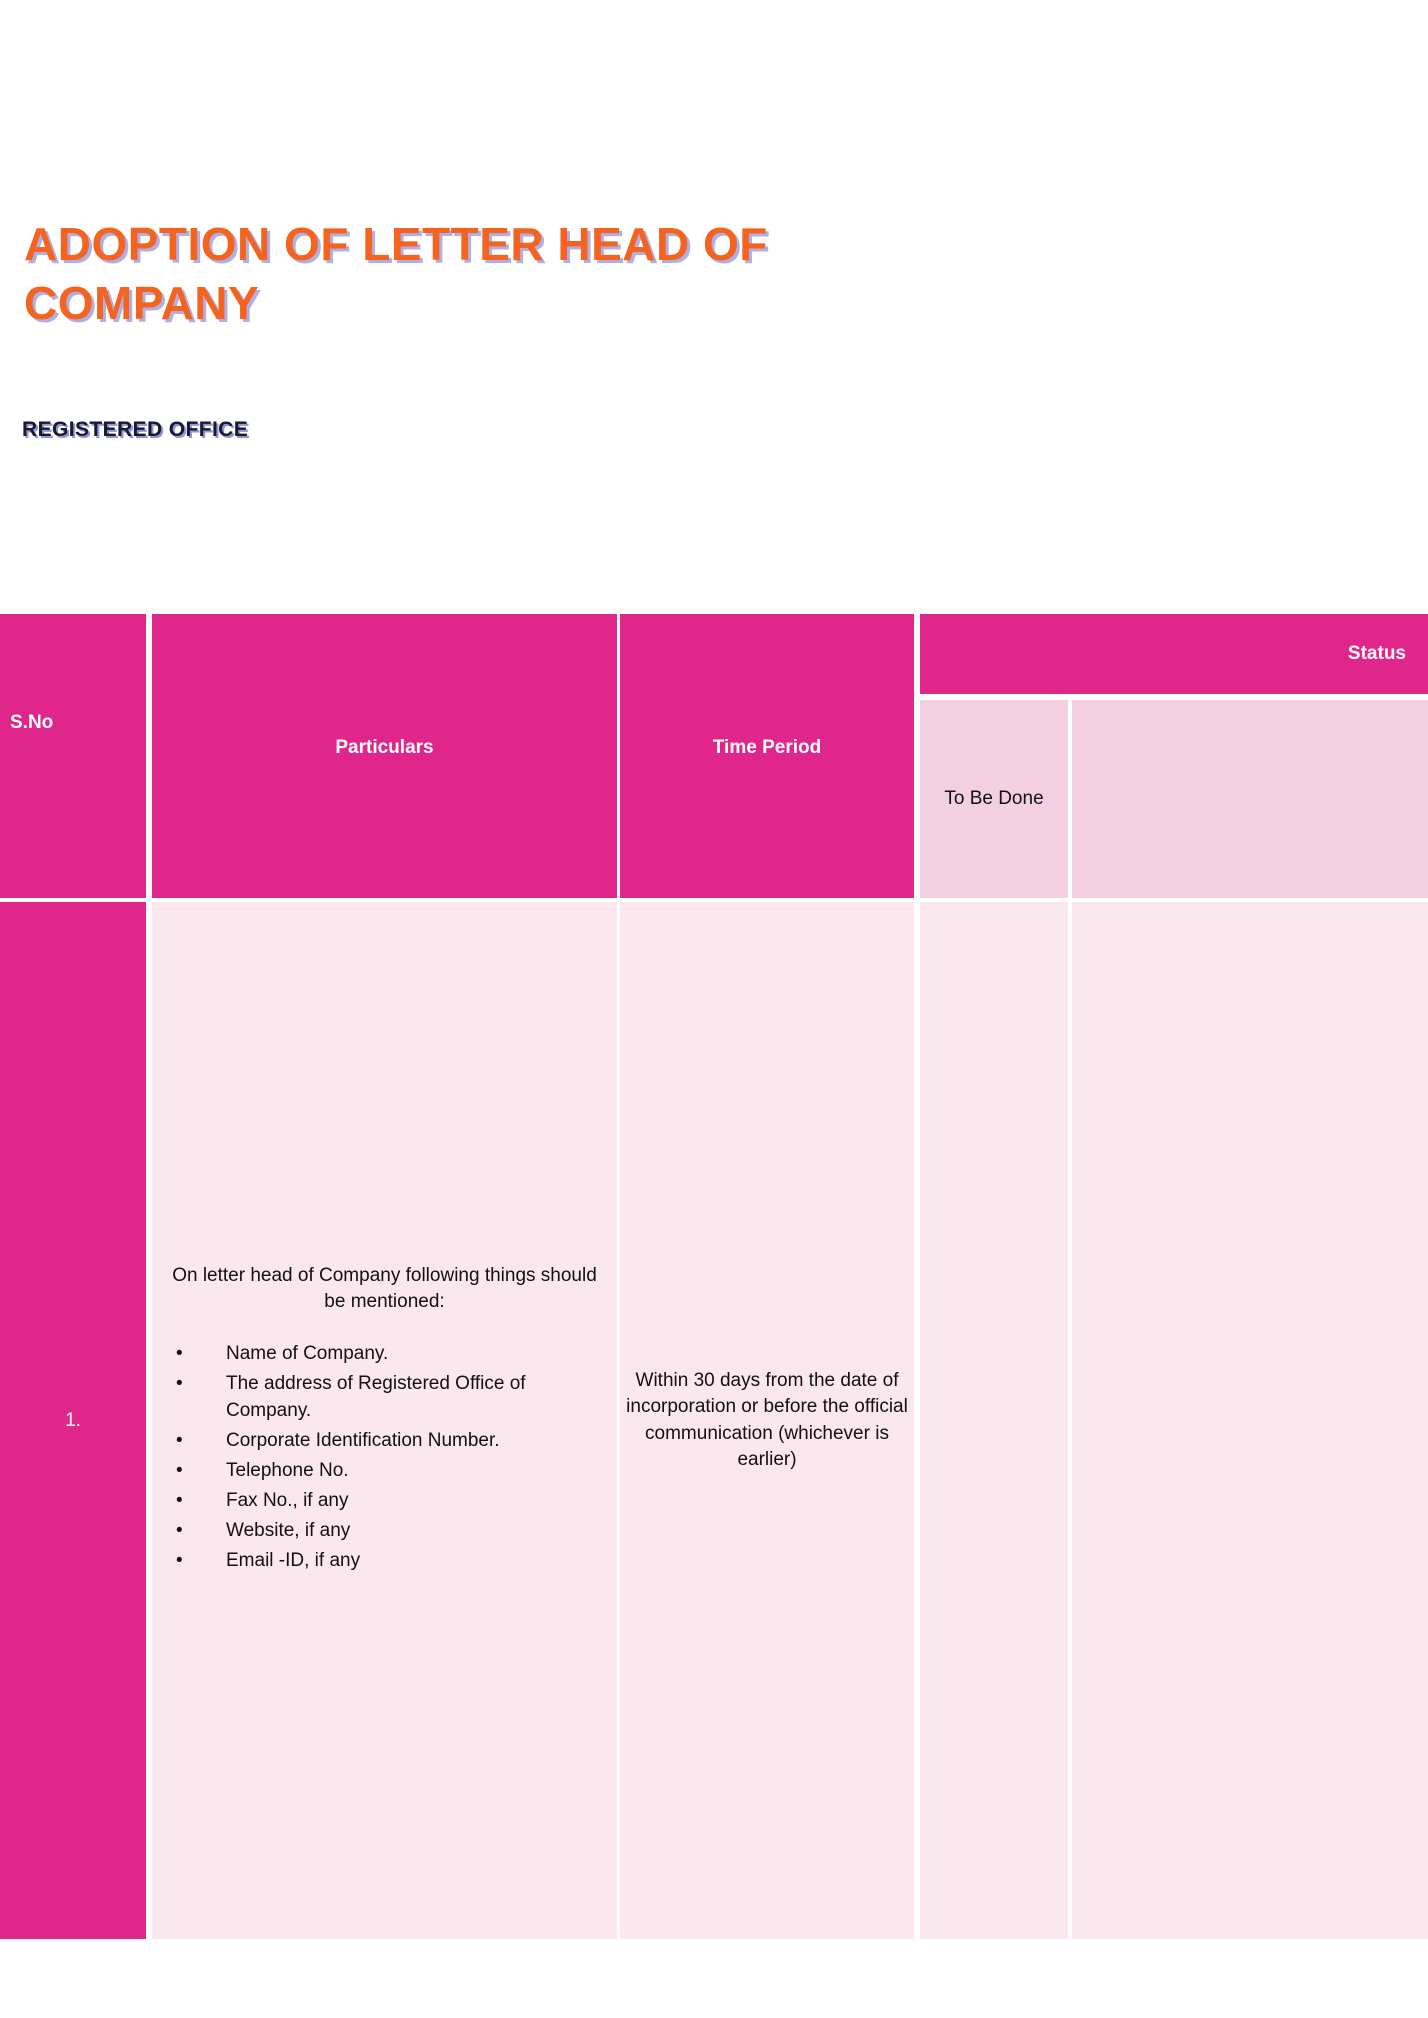 The width and height of the screenshot is (1428, 2018). I want to click on list-item-label: Fax No., if any, so click(287, 1501).